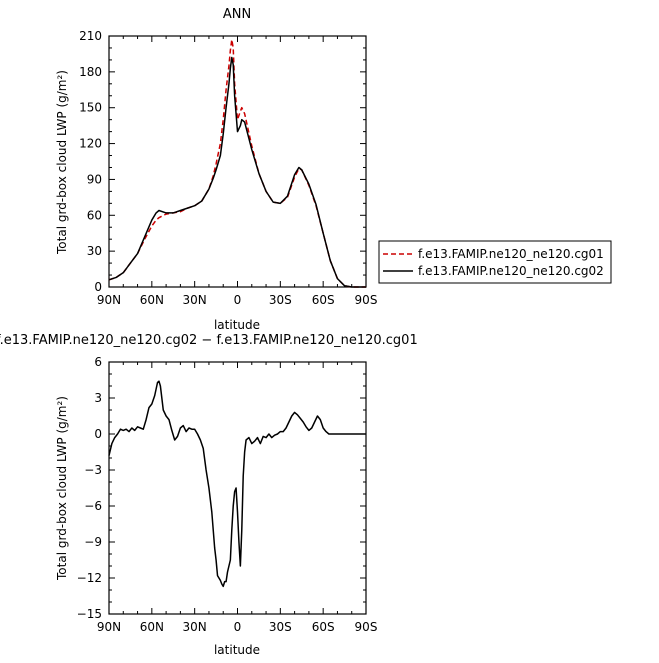  Describe the element at coordinates (237, 325) in the screenshot. I see `top-x-axis-label: latitude` at that location.